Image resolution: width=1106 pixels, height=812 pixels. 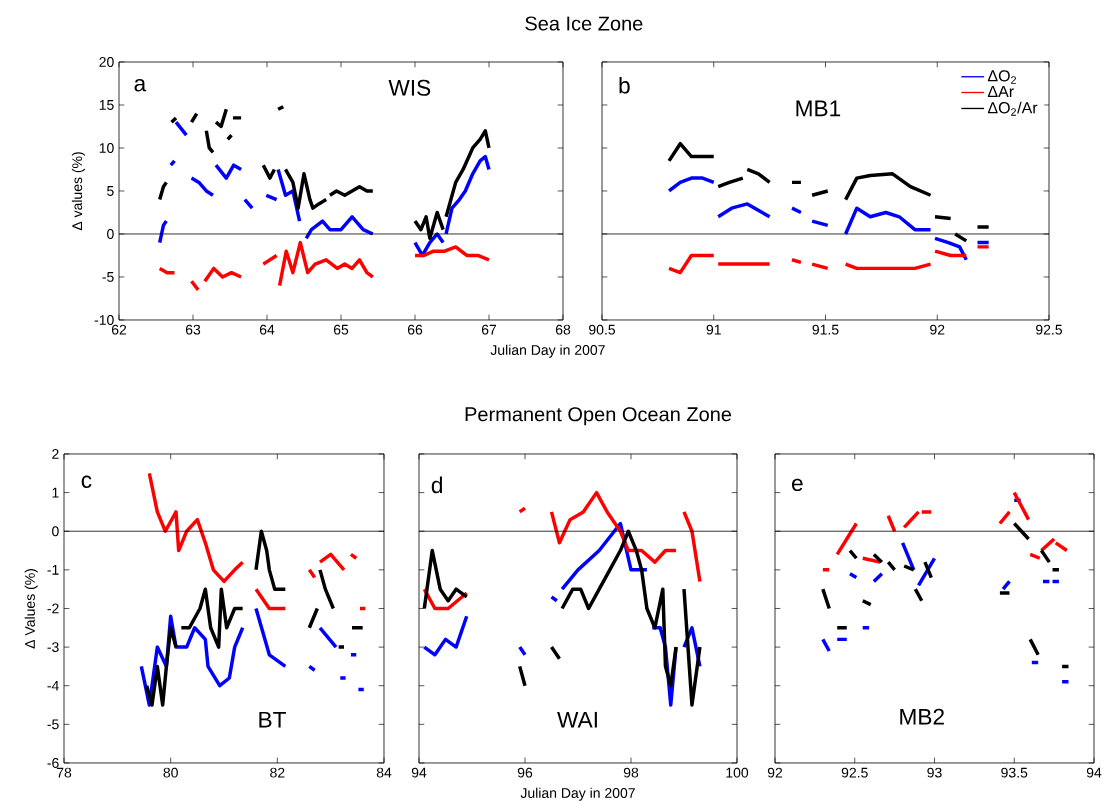 I want to click on y-tick-label: -4, so click(x=53, y=685).